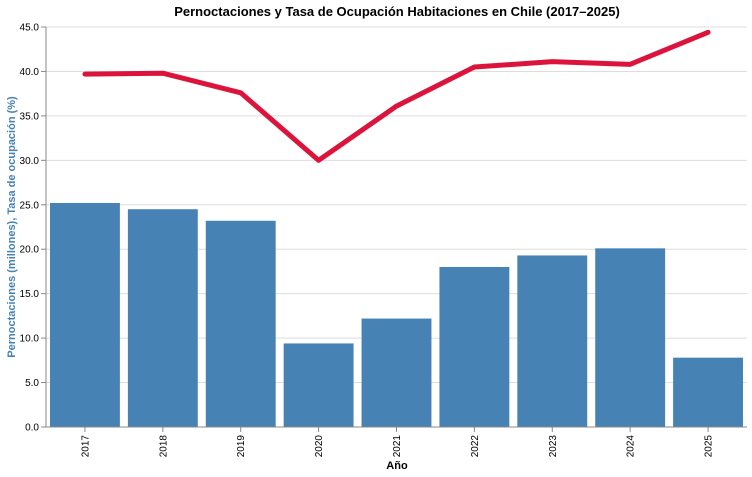 This screenshot has width=752, height=477. What do you see at coordinates (397, 446) in the screenshot?
I see `x-tick-label: 2021` at bounding box center [397, 446].